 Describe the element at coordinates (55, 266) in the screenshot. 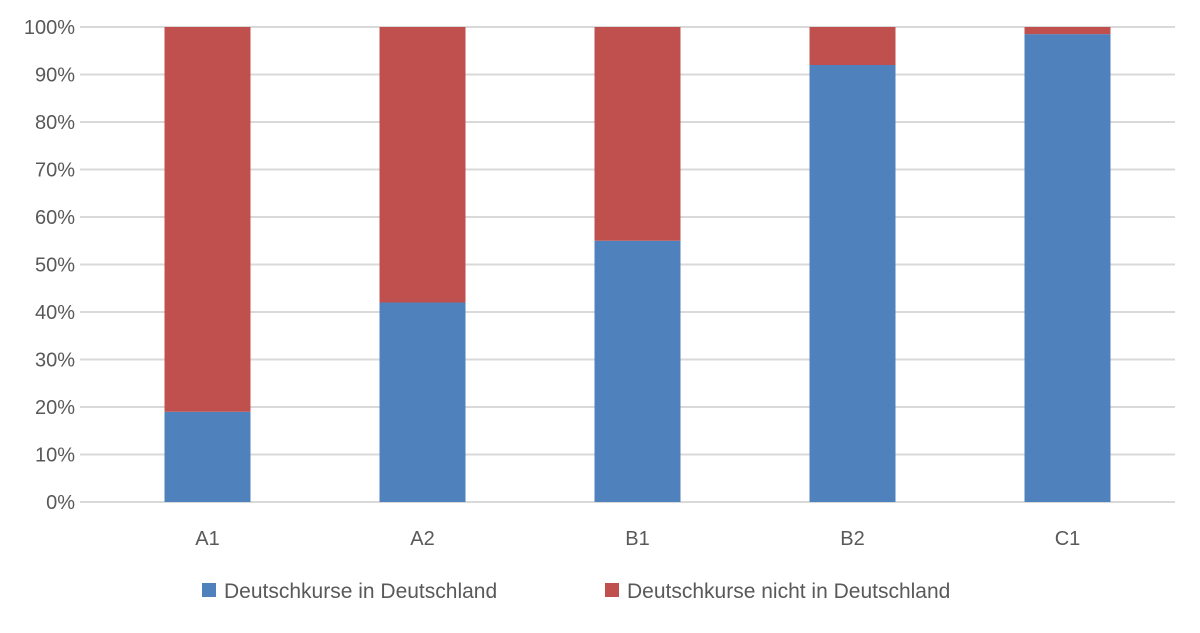

I see `y-tick-label: 50%` at that location.